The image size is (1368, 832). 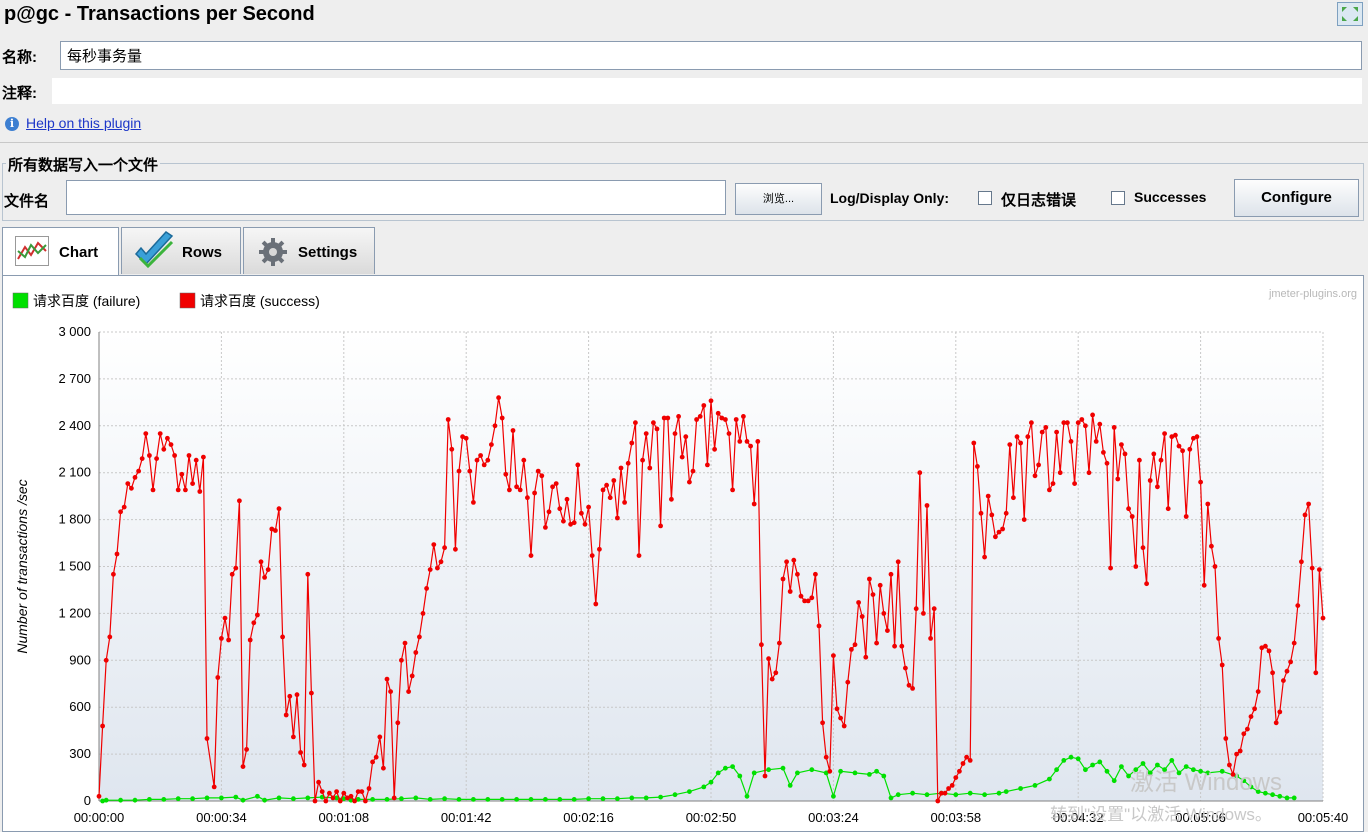 I want to click on errors-only-checkbox, so click(x=985, y=198).